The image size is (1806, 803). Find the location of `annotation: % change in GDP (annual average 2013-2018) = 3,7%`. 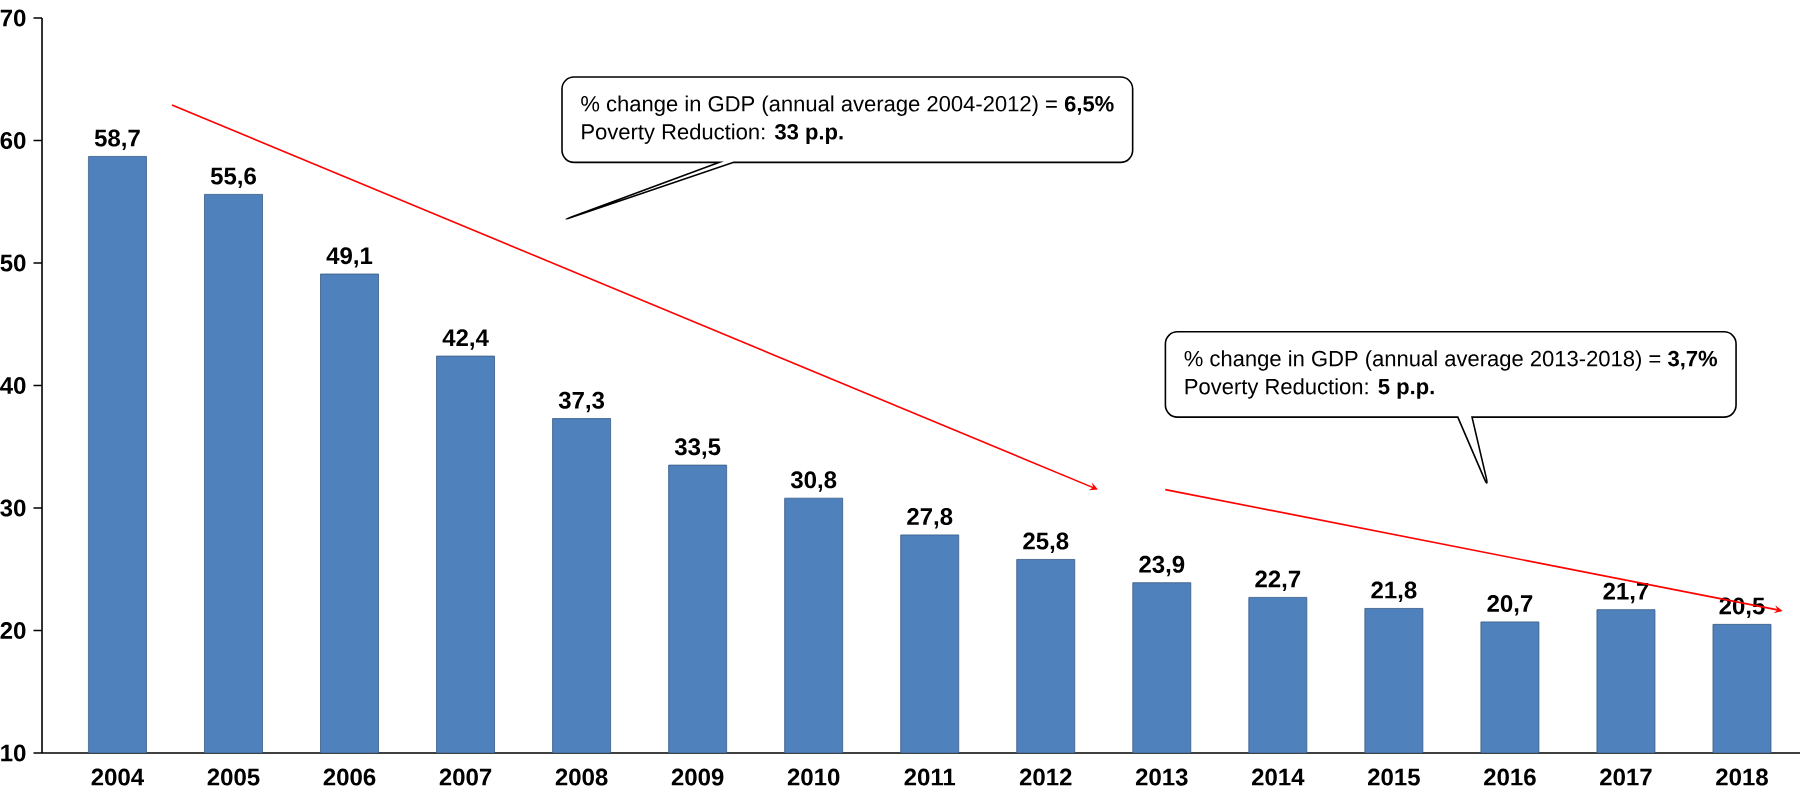

annotation: % change in GDP (annual average 2013-2018) = 3,7% is located at coordinates (1451, 360).